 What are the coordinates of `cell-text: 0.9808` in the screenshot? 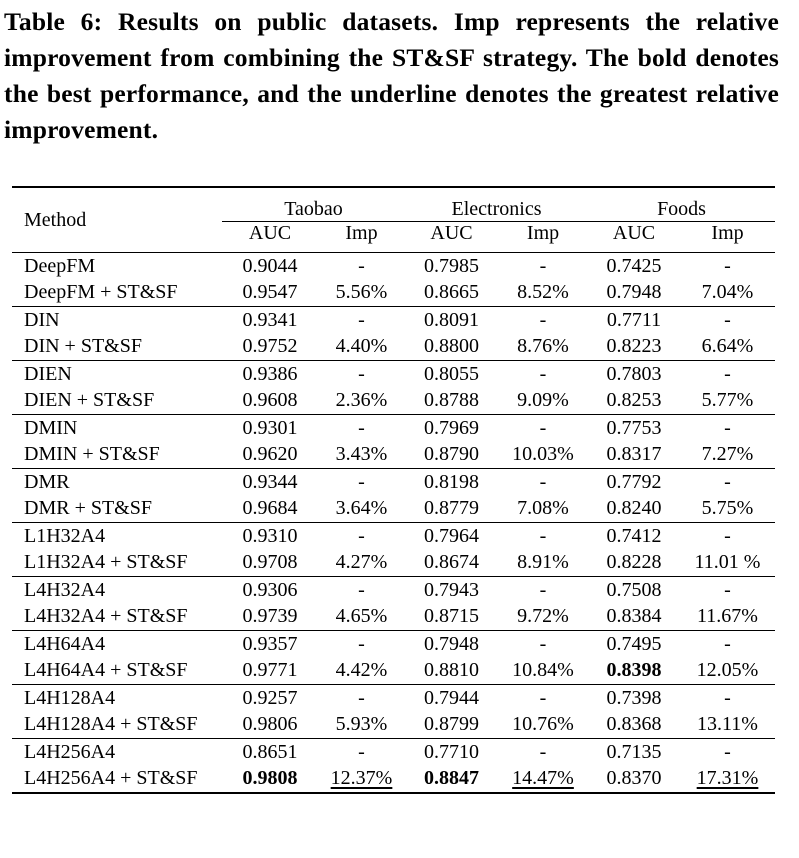 It's located at (270, 778).